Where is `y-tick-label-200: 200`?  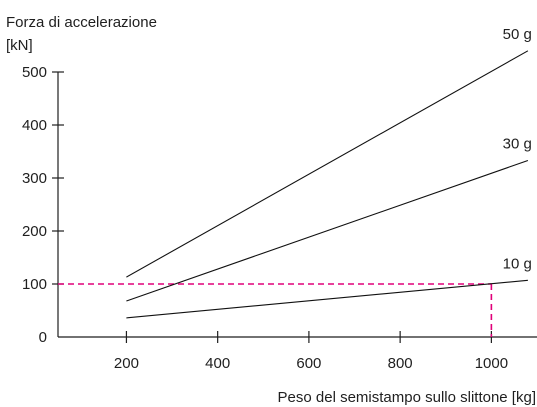
y-tick-label-200: 200 is located at coordinates (34, 231).